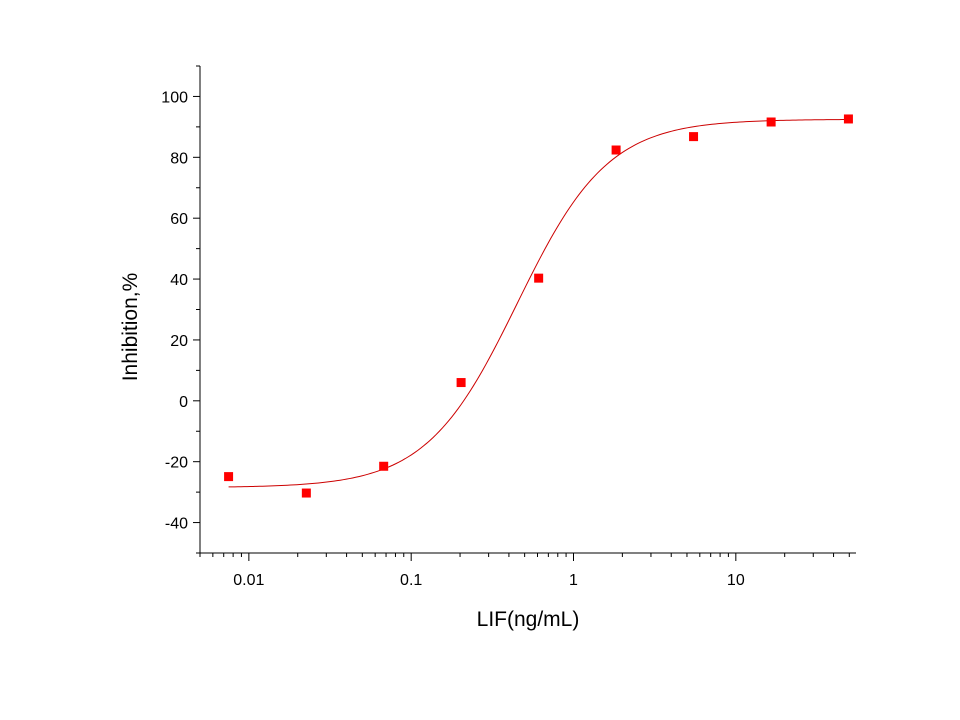 This screenshot has height=720, width=960. What do you see at coordinates (174, 97) in the screenshot?
I see `y-tick-label: 100` at bounding box center [174, 97].